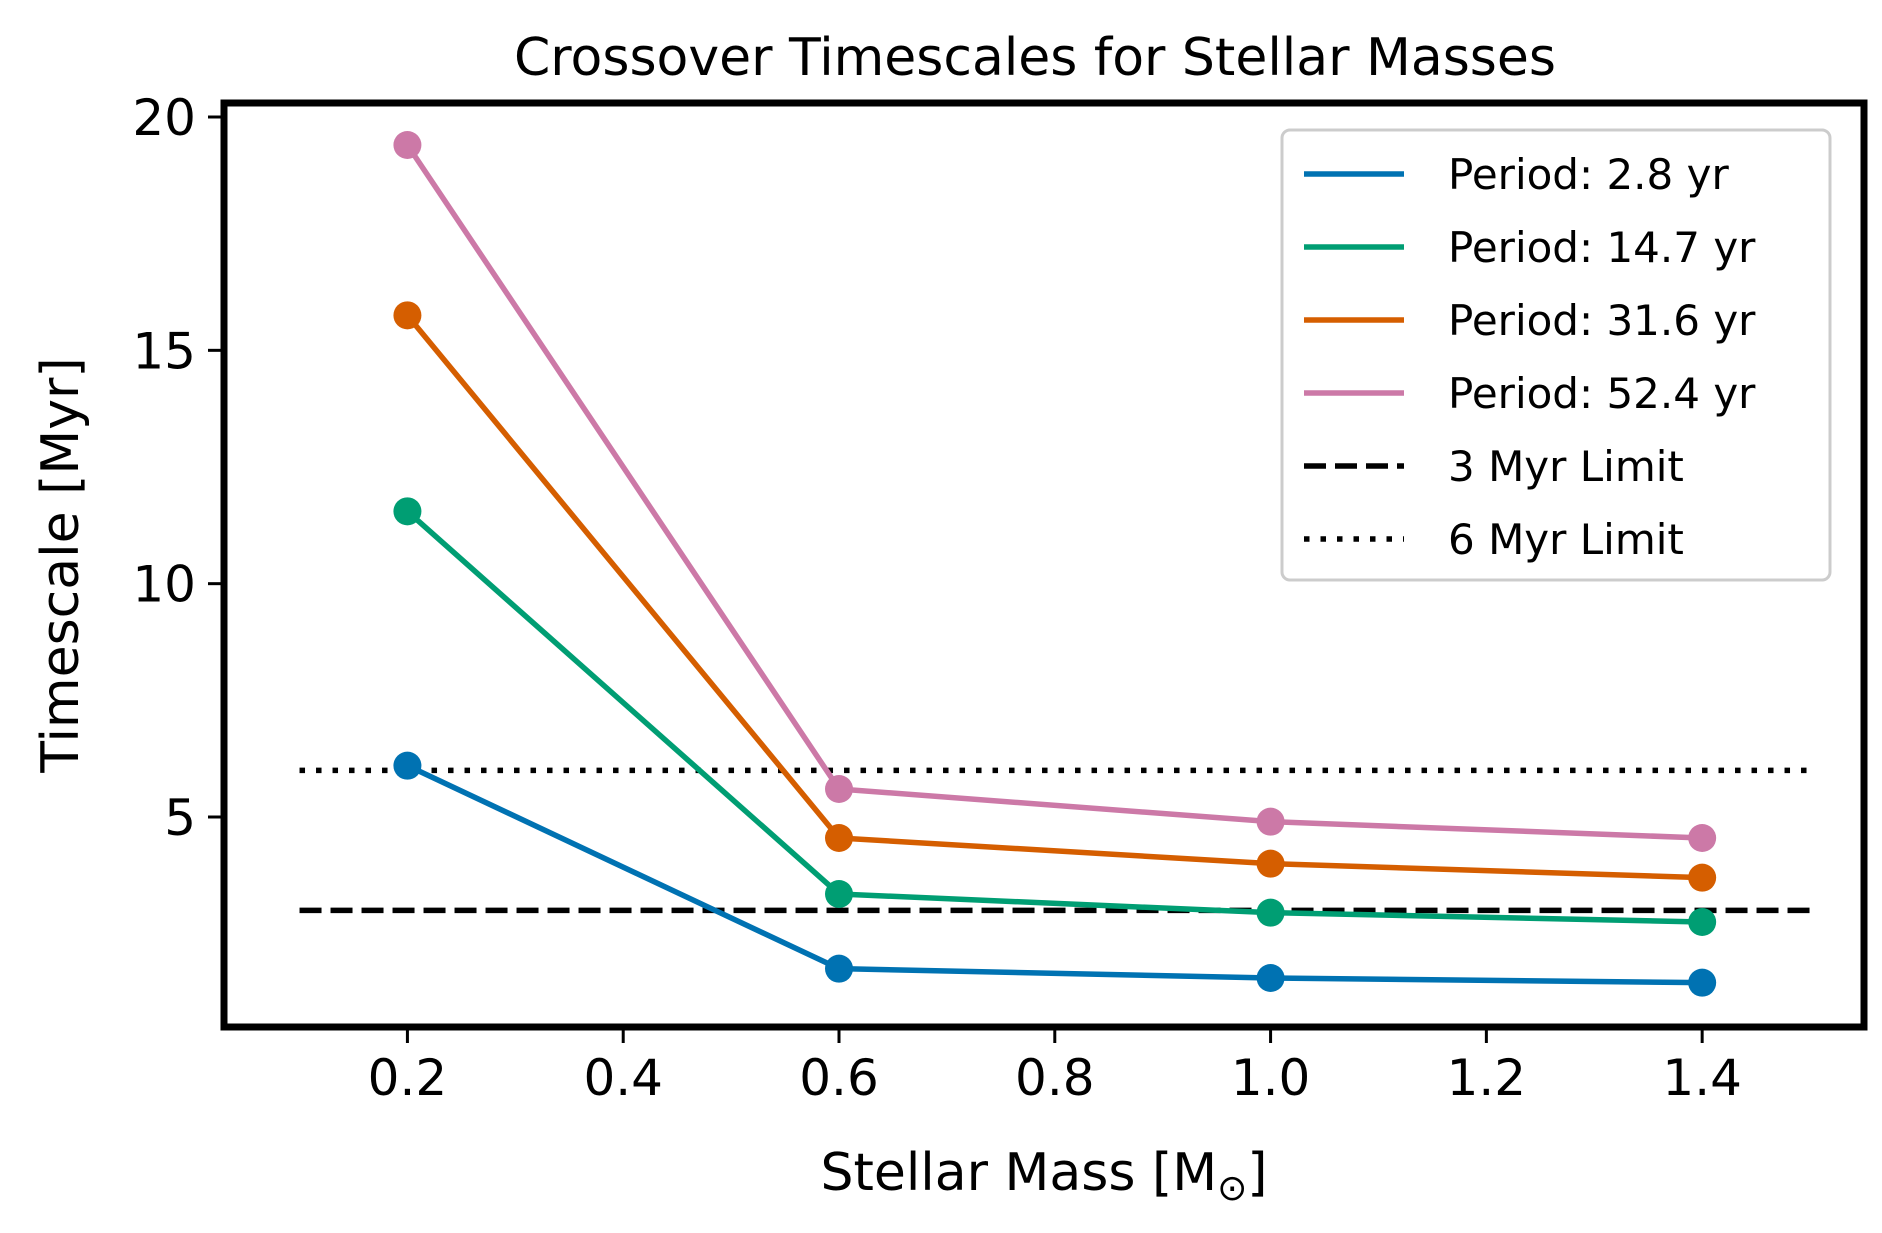  I want to click on legend-box, so click(1556, 355).